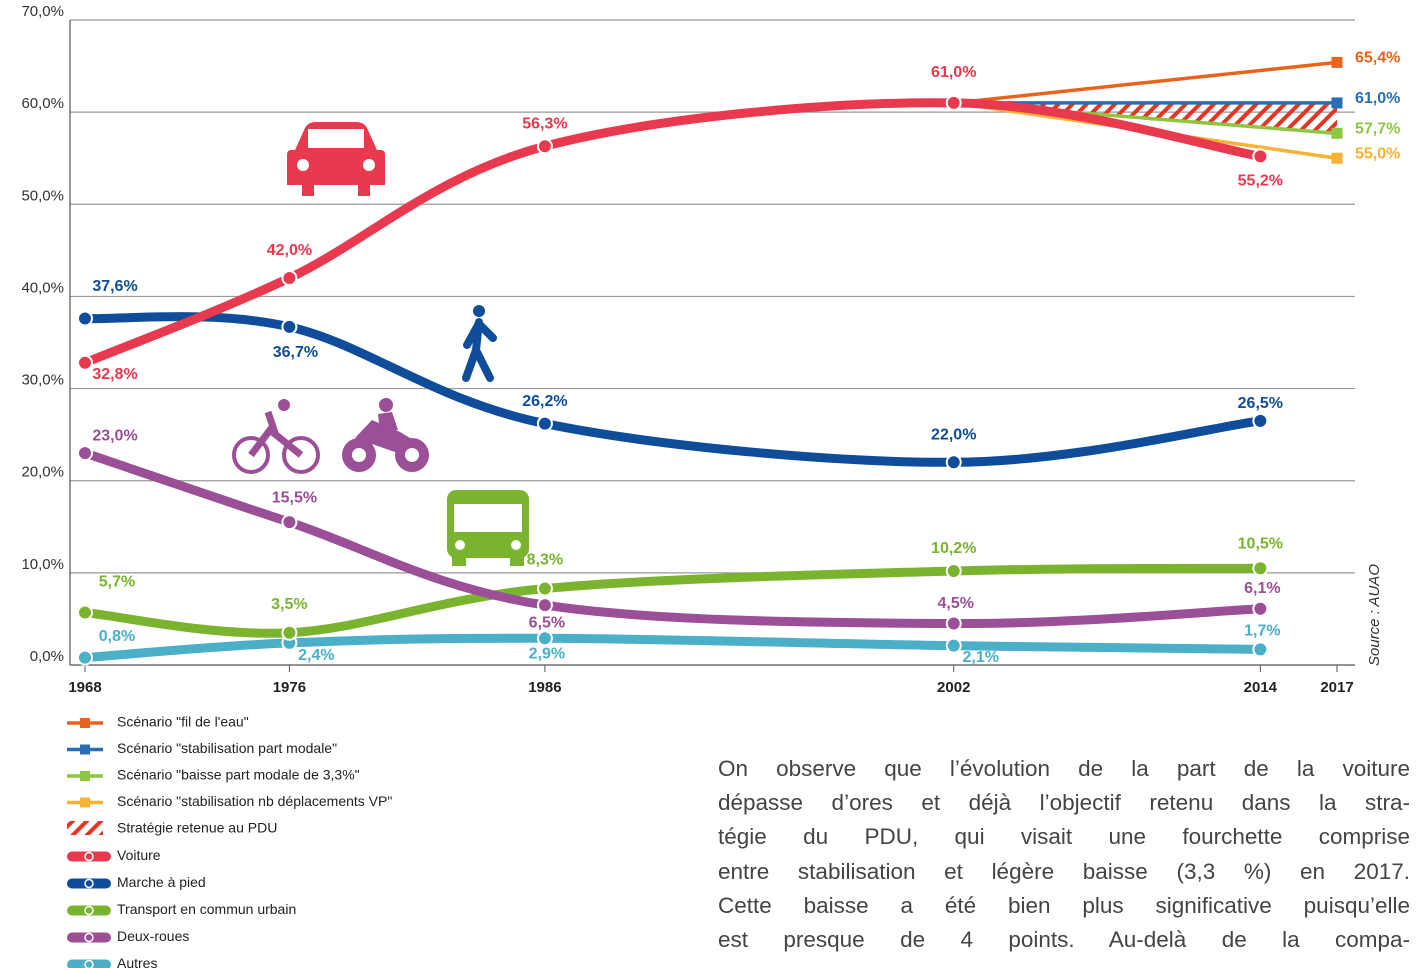 Image resolution: width=1419 pixels, height=968 pixels. What do you see at coordinates (183, 722) in the screenshot?
I see `legend-label: Scénario "fil de l'eau"` at bounding box center [183, 722].